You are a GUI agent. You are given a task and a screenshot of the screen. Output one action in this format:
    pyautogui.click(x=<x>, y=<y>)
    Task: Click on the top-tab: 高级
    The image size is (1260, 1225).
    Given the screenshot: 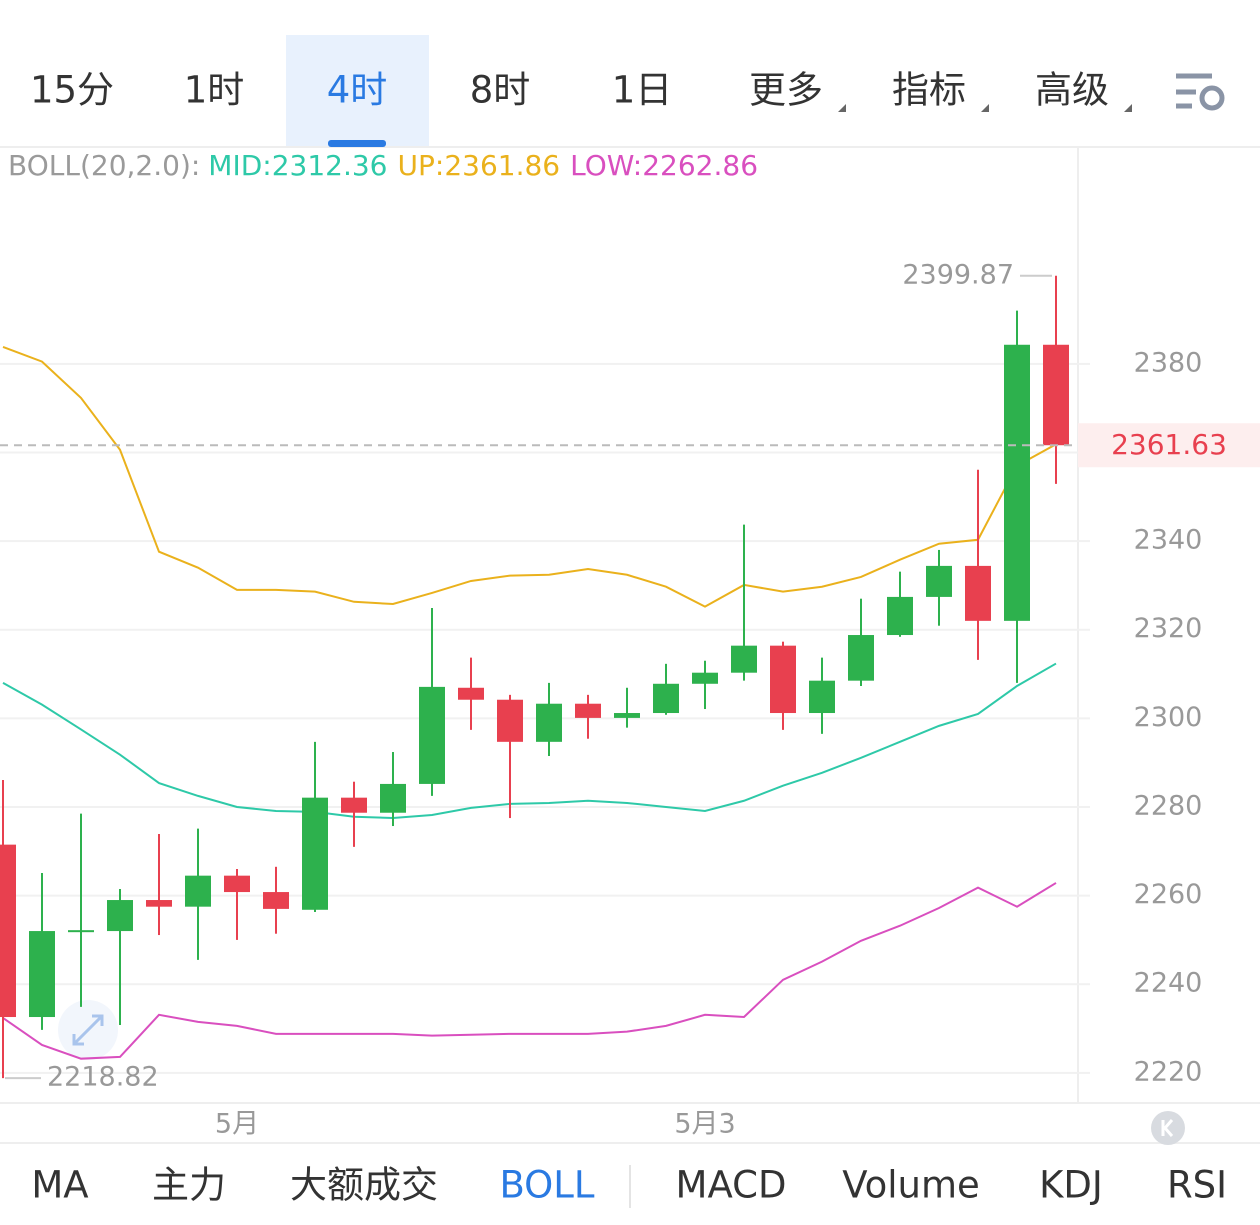 What is the action you would take?
    pyautogui.click(x=1072, y=90)
    